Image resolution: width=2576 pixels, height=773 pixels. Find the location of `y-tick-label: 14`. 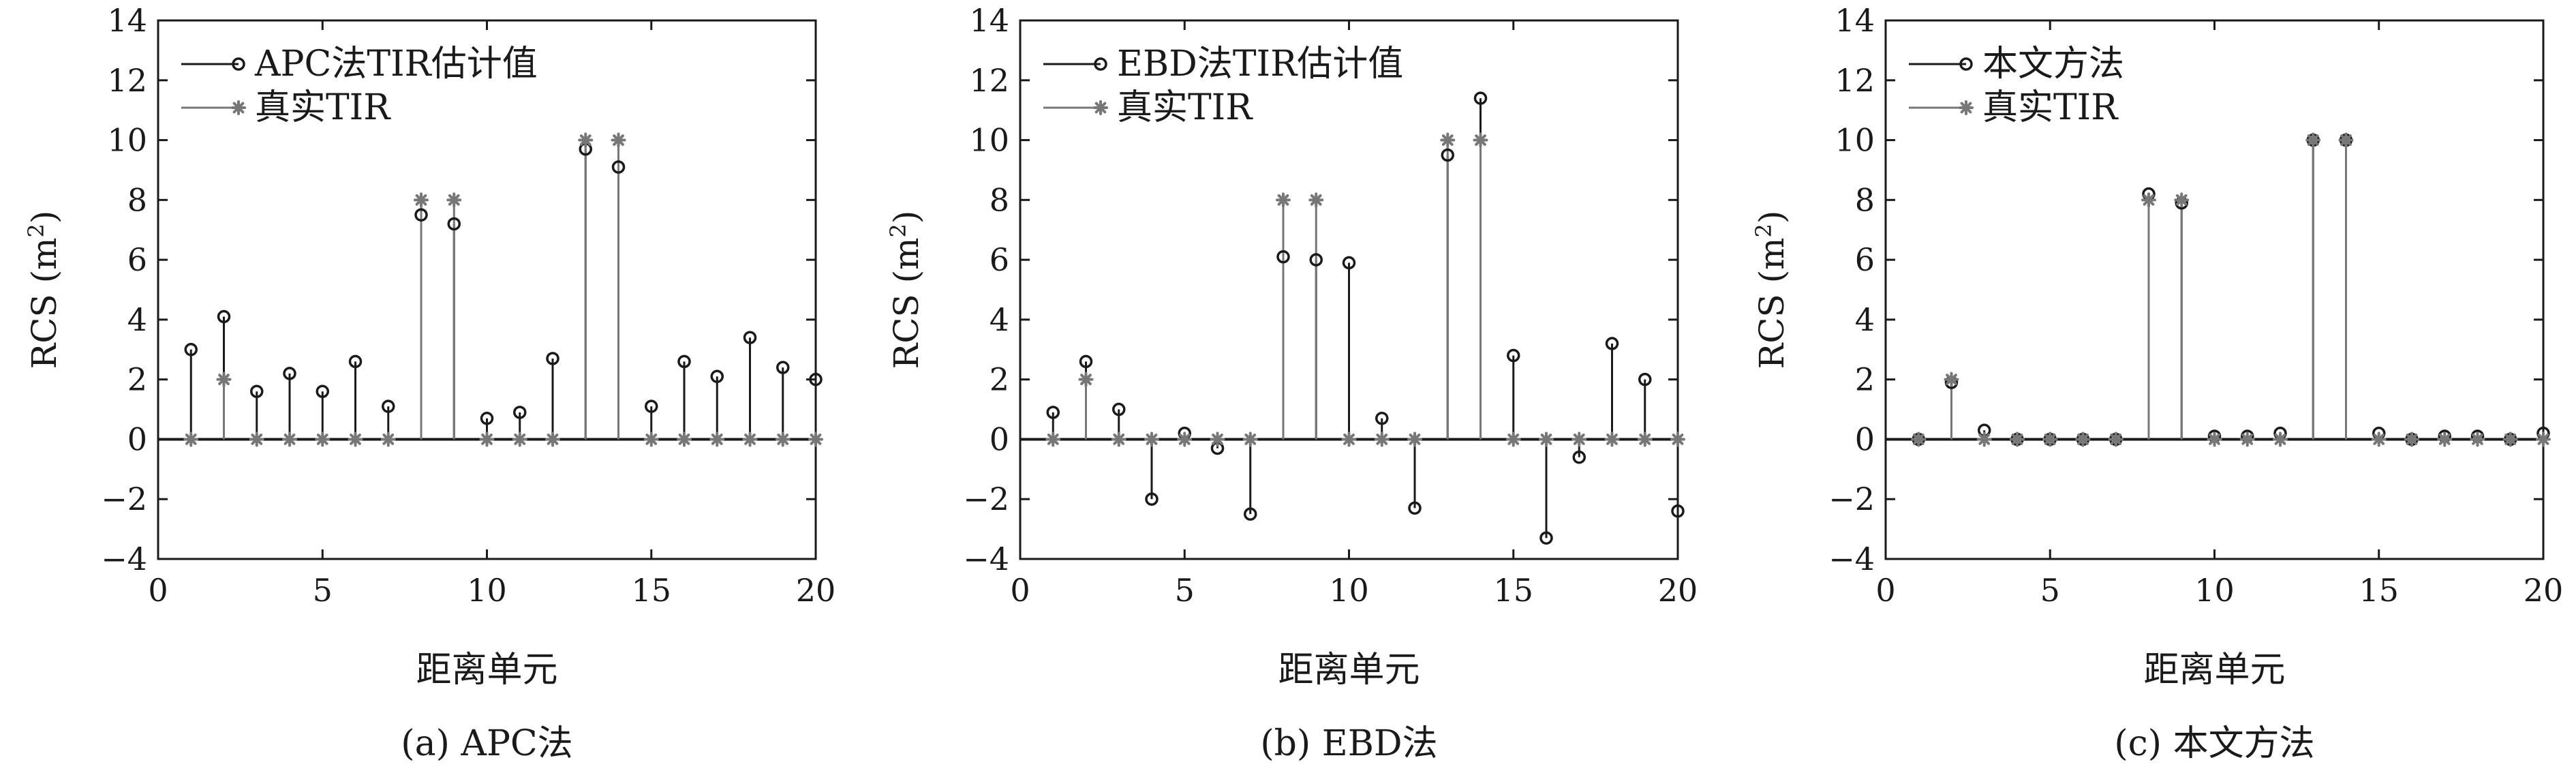

y-tick-label: 14 is located at coordinates (1855, 20).